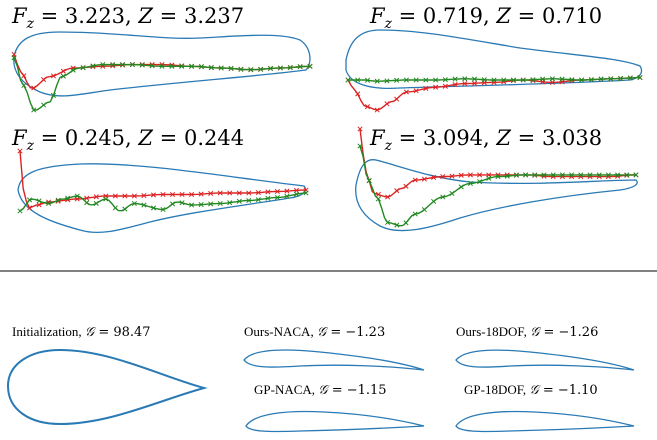  I want to click on airfoil-outline-top-right, so click(494, 59).